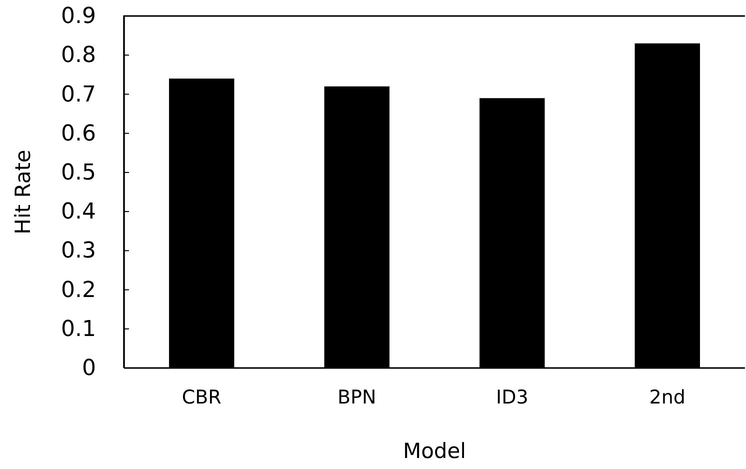 The image size is (746, 469). I want to click on y-tick-label: 0.1, so click(78, 329).